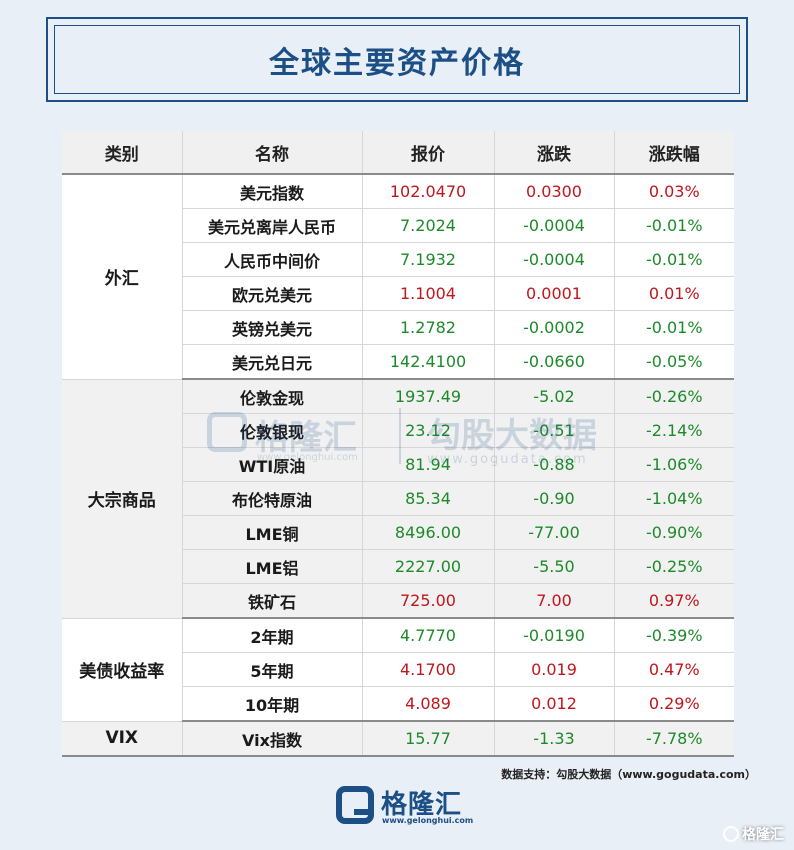 This screenshot has width=794, height=850. What do you see at coordinates (673, 635) in the screenshot?
I see `change-pct-cell: -0.39%` at bounding box center [673, 635].